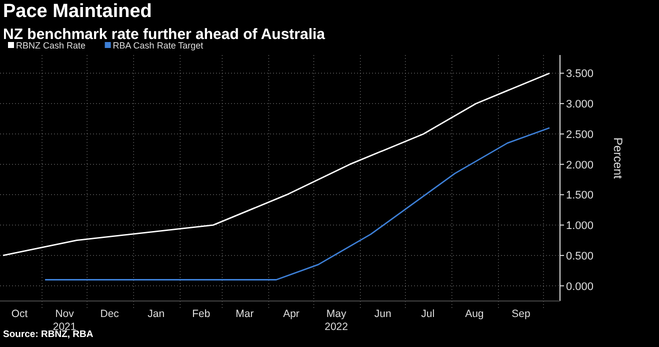 The width and height of the screenshot is (659, 347). What do you see at coordinates (521, 314) in the screenshot?
I see `x-tick-label: Sep` at bounding box center [521, 314].